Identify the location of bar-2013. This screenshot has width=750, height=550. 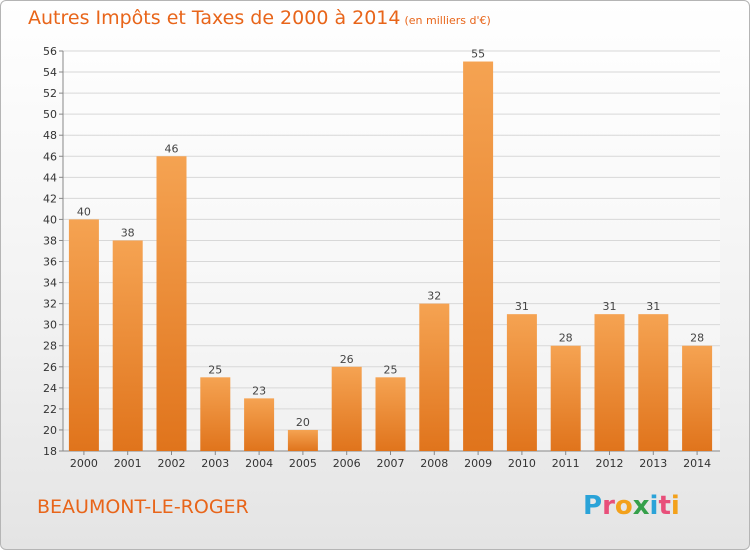
(653, 382).